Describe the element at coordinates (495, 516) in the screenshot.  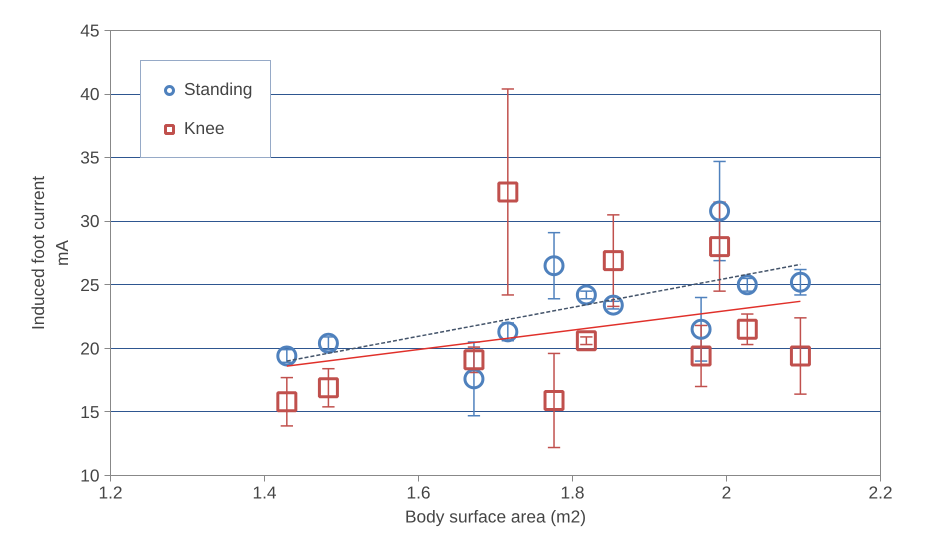
I see `x-axis-title: Body surface area (m2)` at that location.